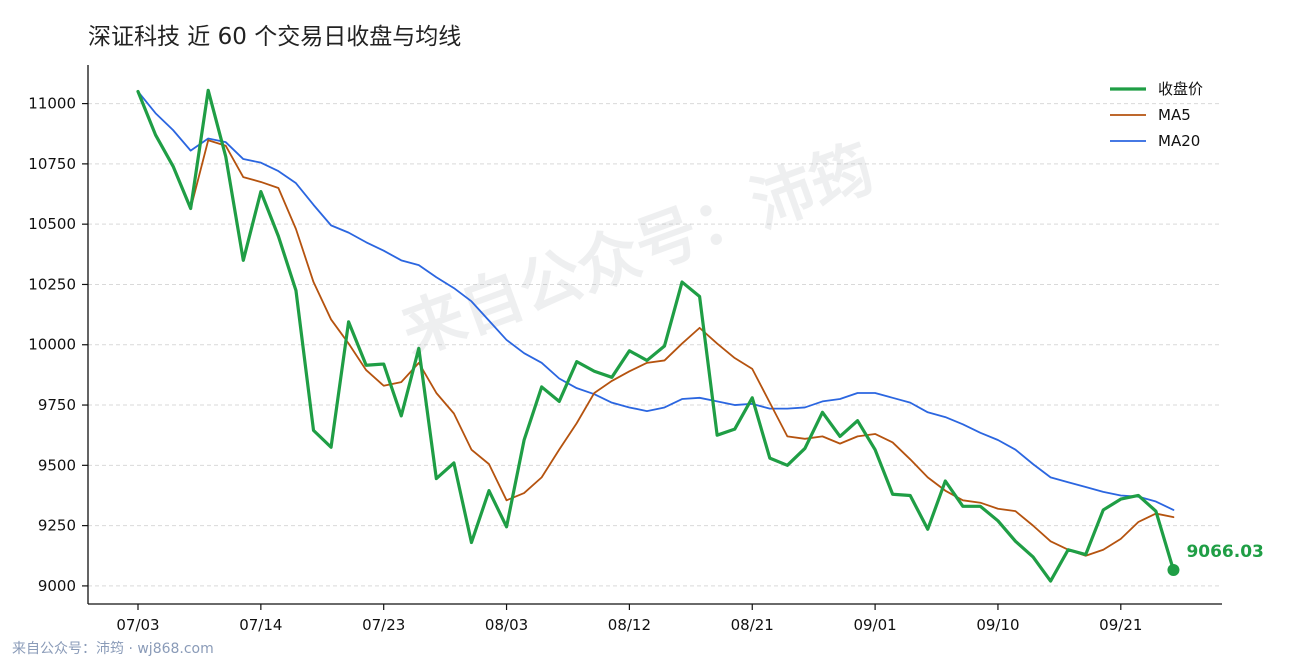 Image resolution: width=1290 pixels, height=660 pixels. Describe the element at coordinates (52, 164) in the screenshot. I see `y-tick-label: 10750` at that location.